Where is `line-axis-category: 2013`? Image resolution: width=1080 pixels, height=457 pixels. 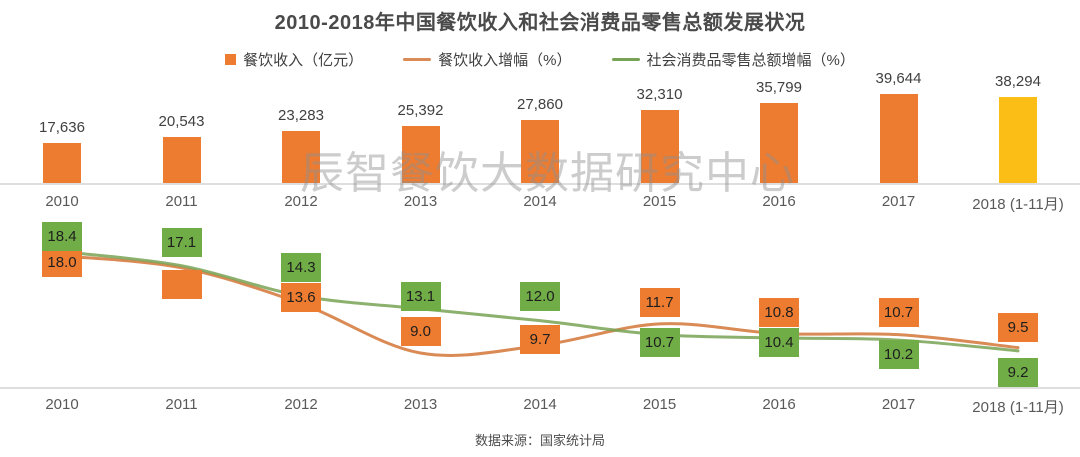 line-axis-category: 2013 is located at coordinates (420, 404).